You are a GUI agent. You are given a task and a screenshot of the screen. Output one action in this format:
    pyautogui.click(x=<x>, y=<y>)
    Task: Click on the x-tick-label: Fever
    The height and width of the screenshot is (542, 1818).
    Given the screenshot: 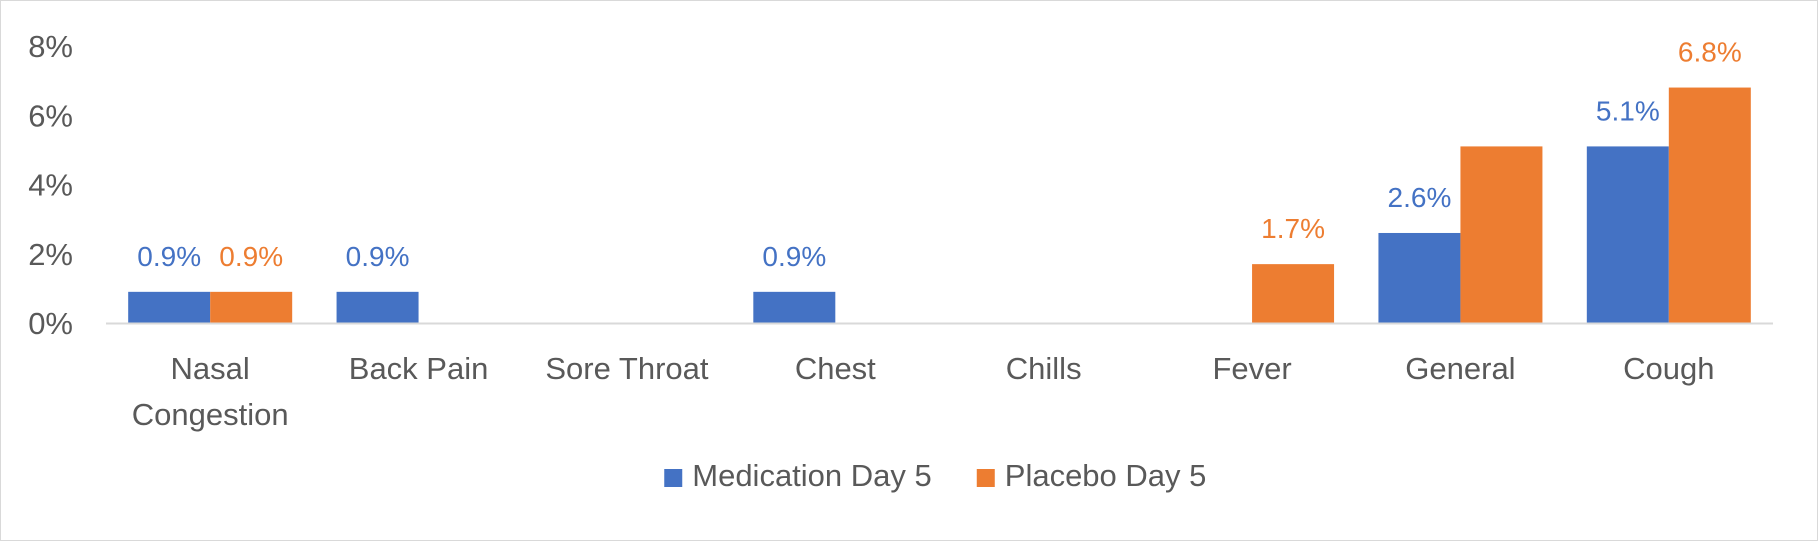 What is the action you would take?
    pyautogui.click(x=1251, y=368)
    